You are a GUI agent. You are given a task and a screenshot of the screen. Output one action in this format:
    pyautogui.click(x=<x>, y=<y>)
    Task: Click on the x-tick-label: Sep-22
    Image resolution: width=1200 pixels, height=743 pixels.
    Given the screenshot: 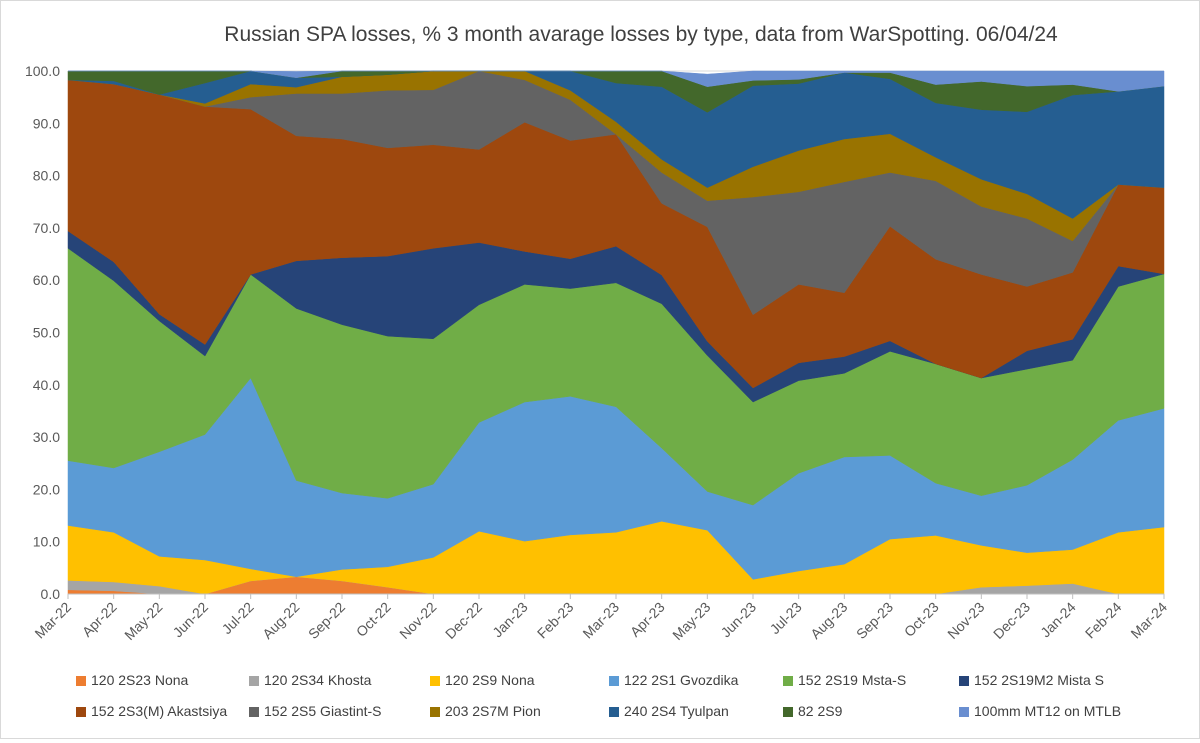 What is the action you would take?
    pyautogui.click(x=326, y=620)
    